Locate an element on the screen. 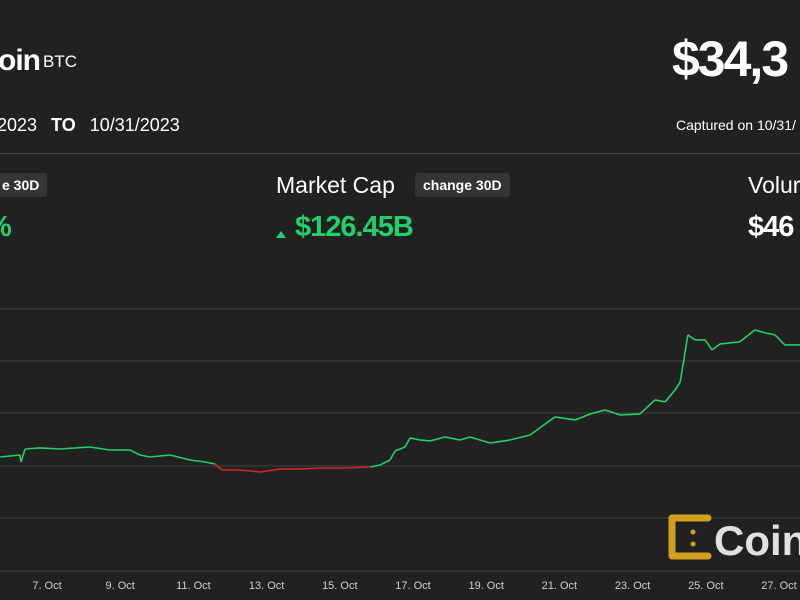 Image resolution: width=800 pixels, height=600 pixels. captured-date: Captured on 10/31/ is located at coordinates (736, 125).